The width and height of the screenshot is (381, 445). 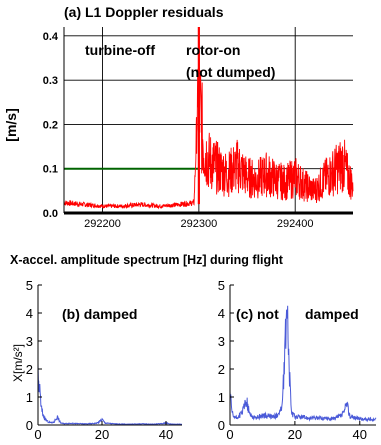 I want to click on chart-c-annotation-not: (c) not, so click(x=257, y=314).